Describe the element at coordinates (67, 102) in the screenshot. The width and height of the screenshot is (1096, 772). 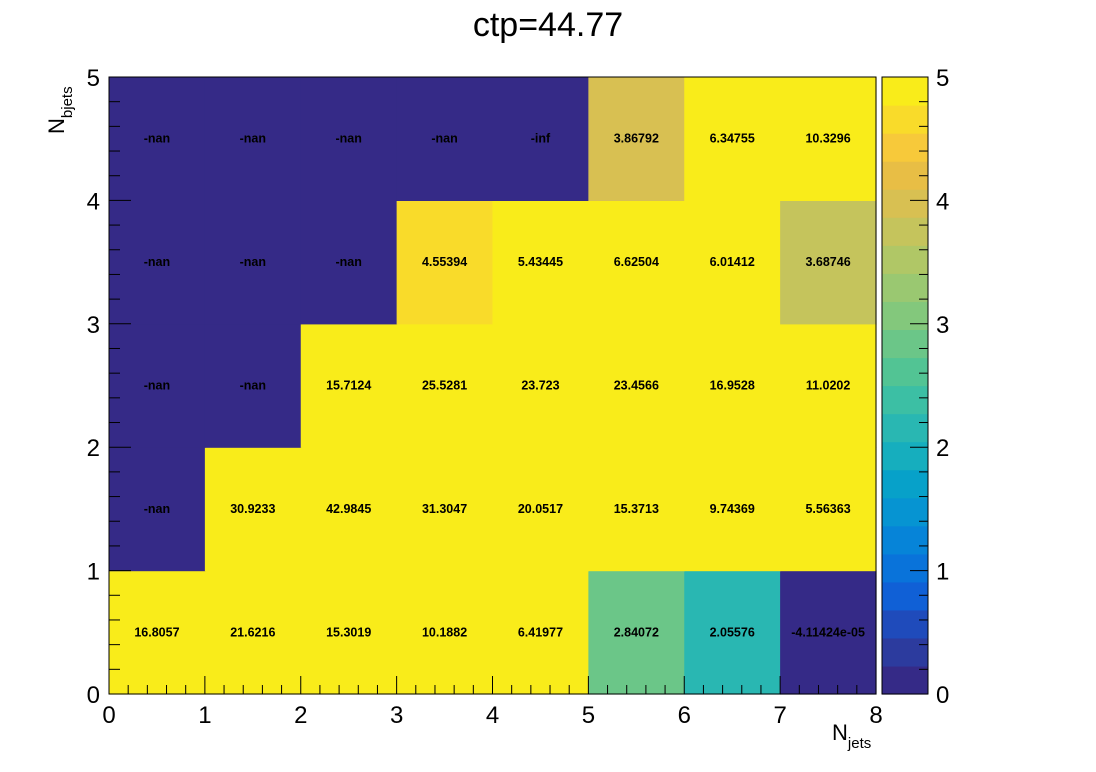
I see `y-axis-label-sub: bjets` at that location.